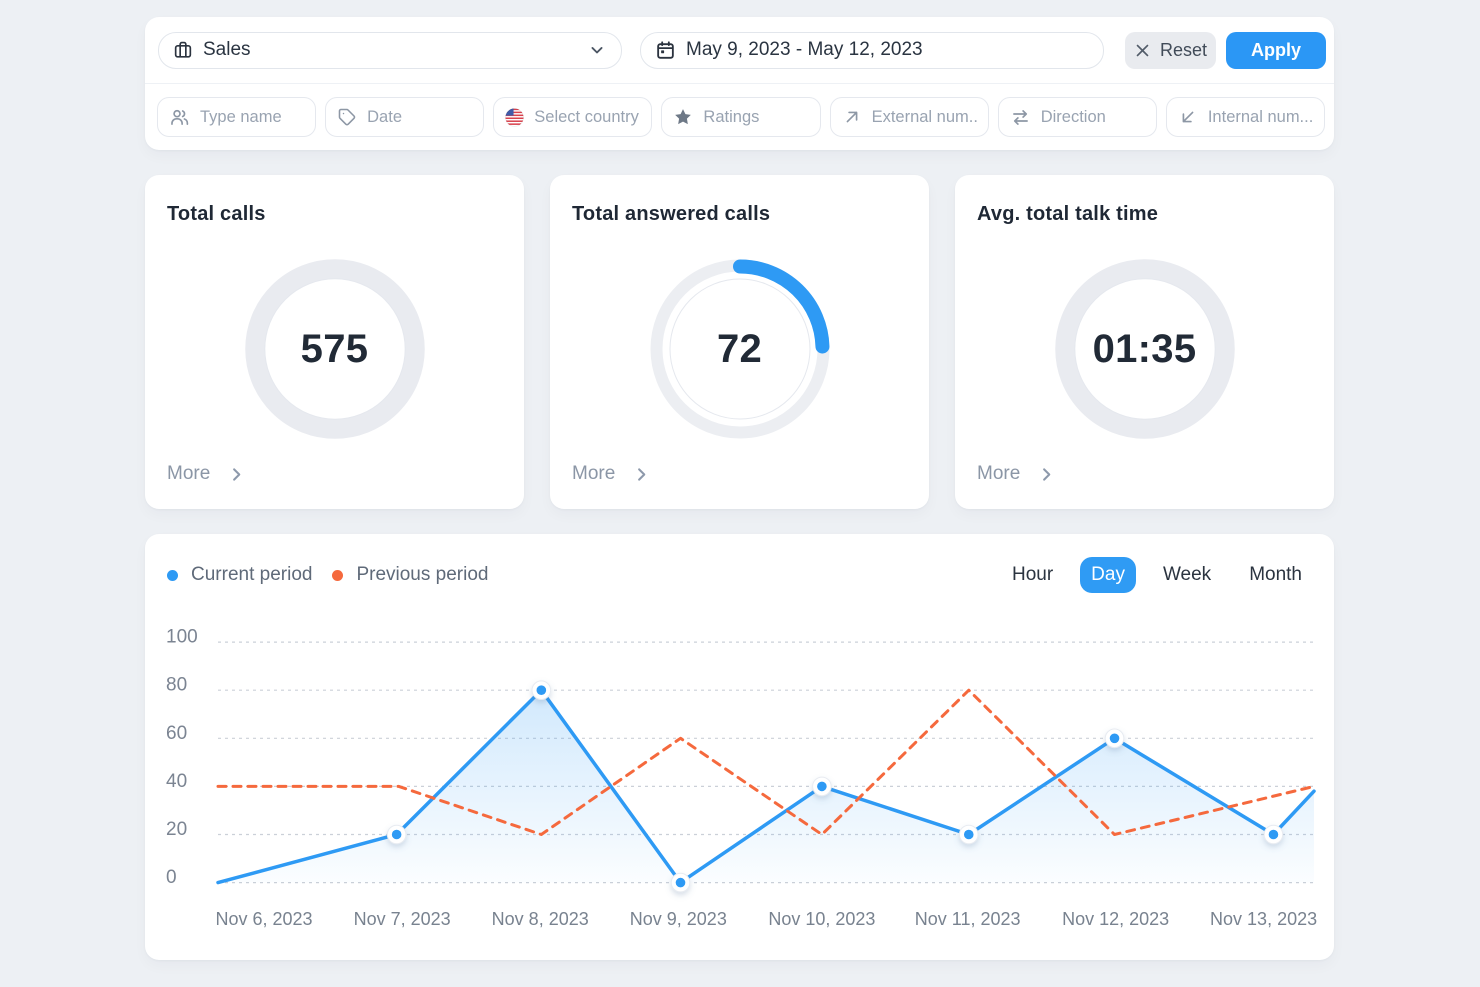 Image resolution: width=1480 pixels, height=987 pixels. What do you see at coordinates (804, 49) in the screenshot?
I see `date-range-value: May 9, 2023 - May 12, 2023` at bounding box center [804, 49].